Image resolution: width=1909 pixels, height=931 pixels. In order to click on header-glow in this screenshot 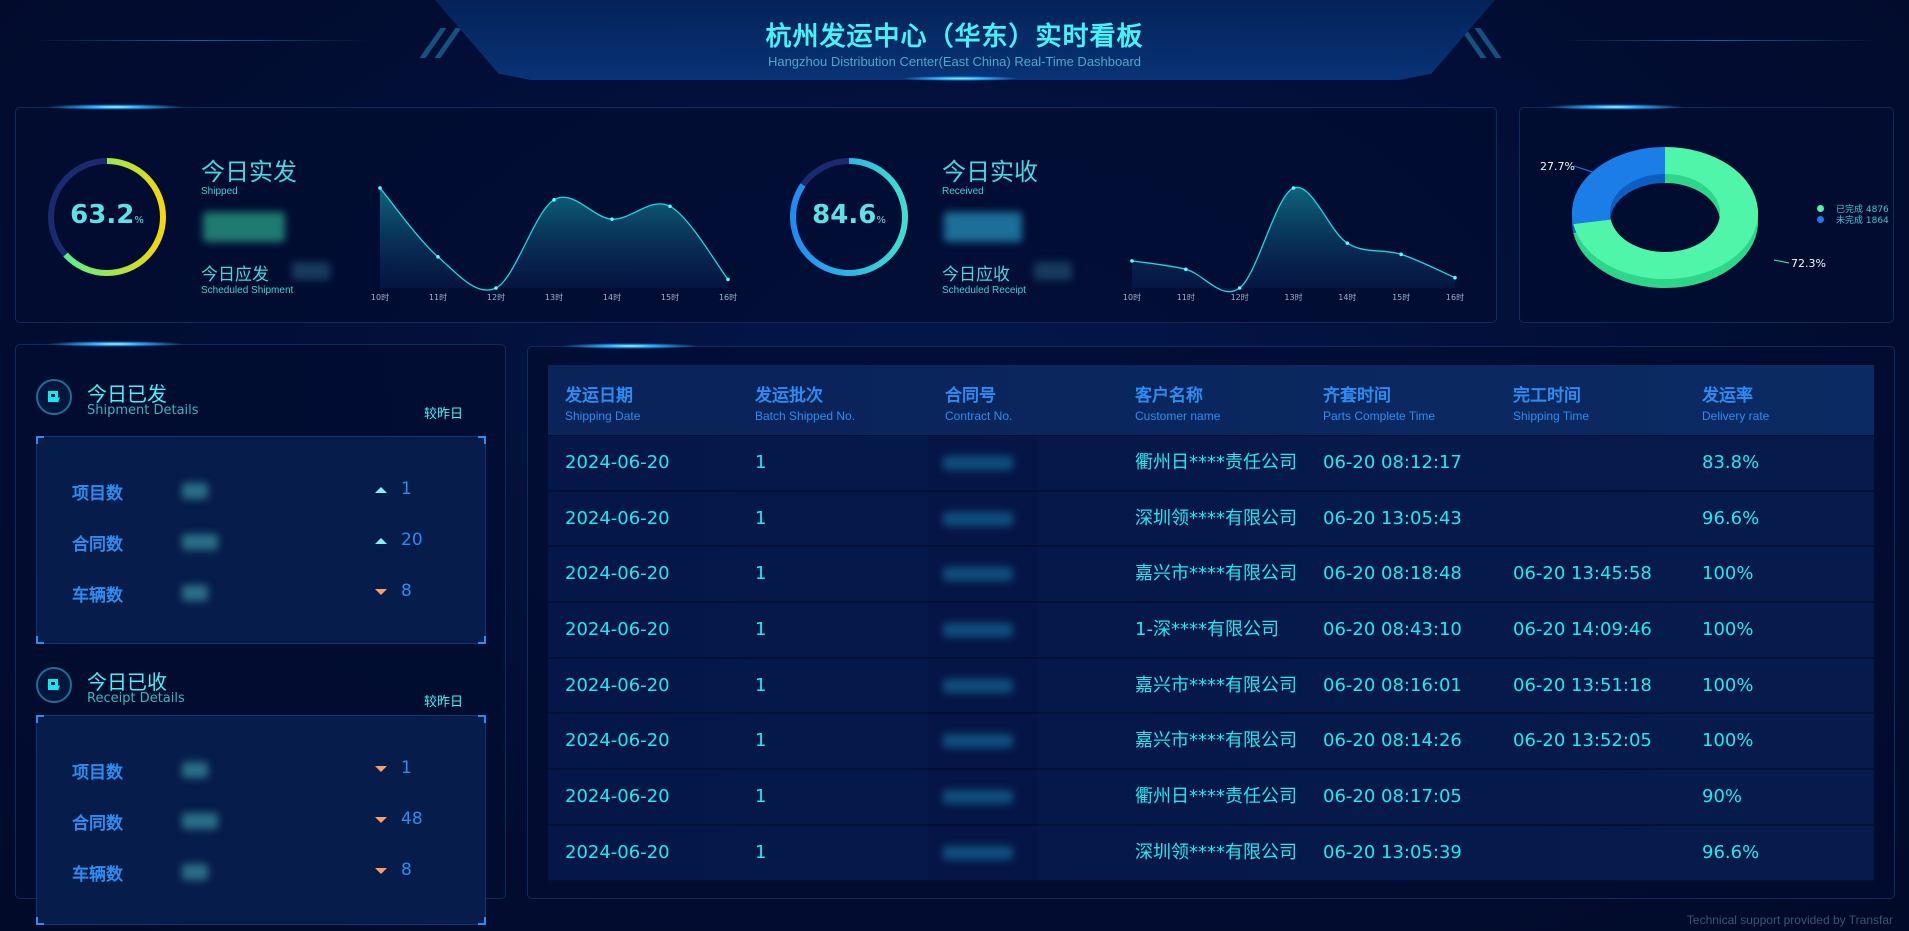, I will do `click(960, 78)`.